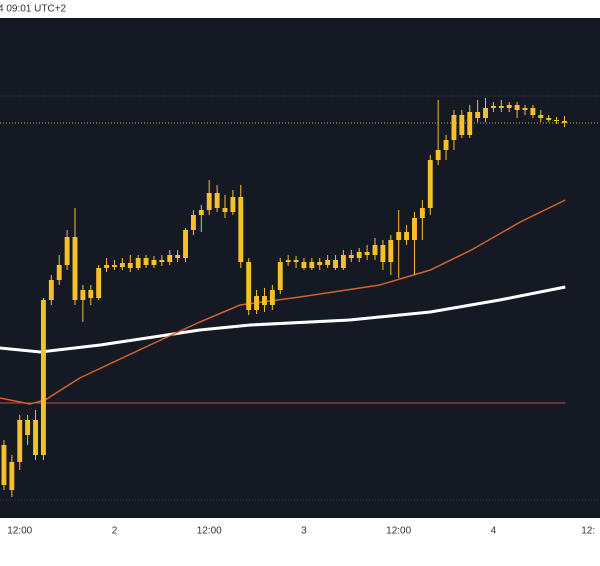 This screenshot has width=600, height=566. I want to click on moving-average, so click(283, 319).